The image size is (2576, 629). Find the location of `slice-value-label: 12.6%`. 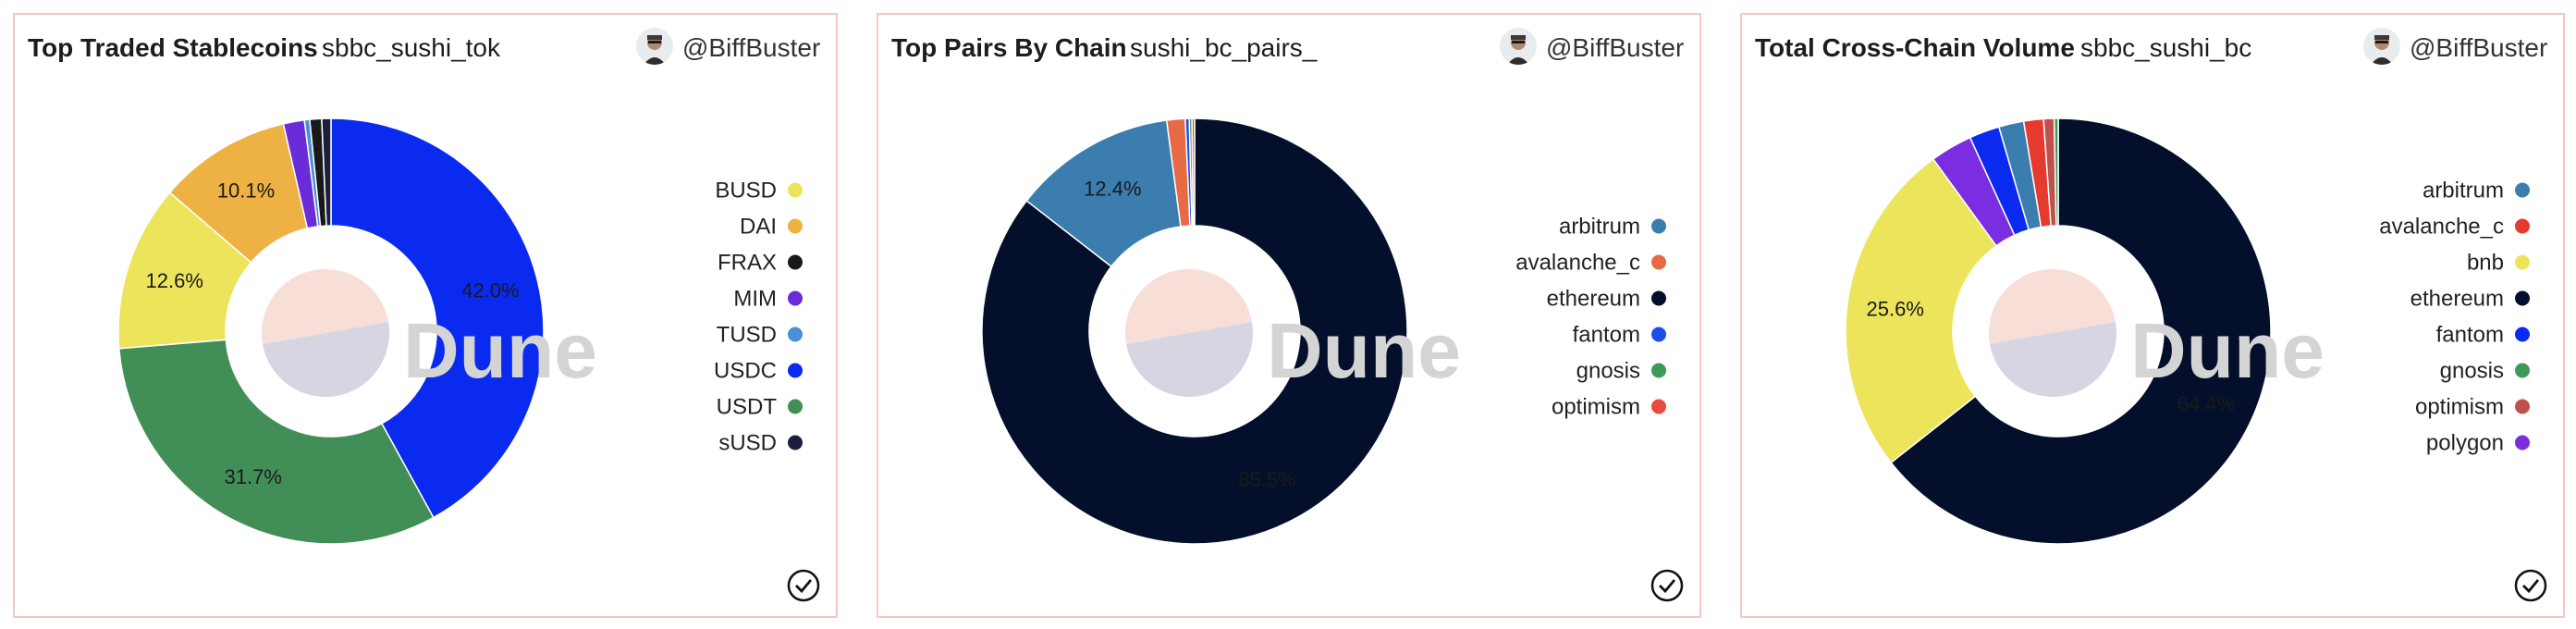

slice-value-label: 12.6% is located at coordinates (174, 281).